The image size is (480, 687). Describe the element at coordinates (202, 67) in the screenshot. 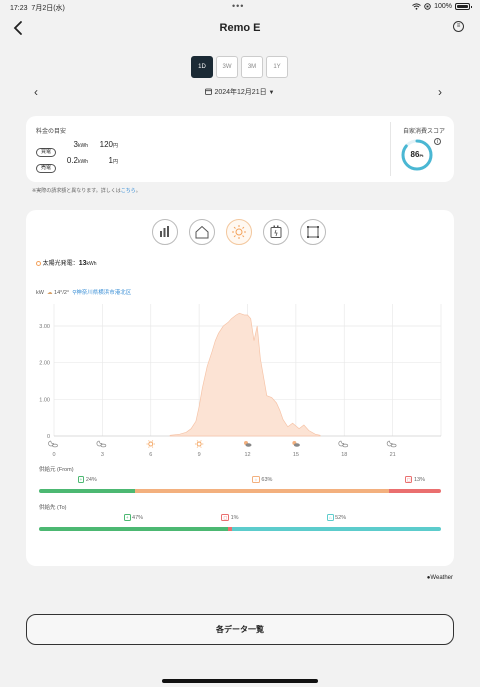

I see `tab-1d: 1D` at that location.